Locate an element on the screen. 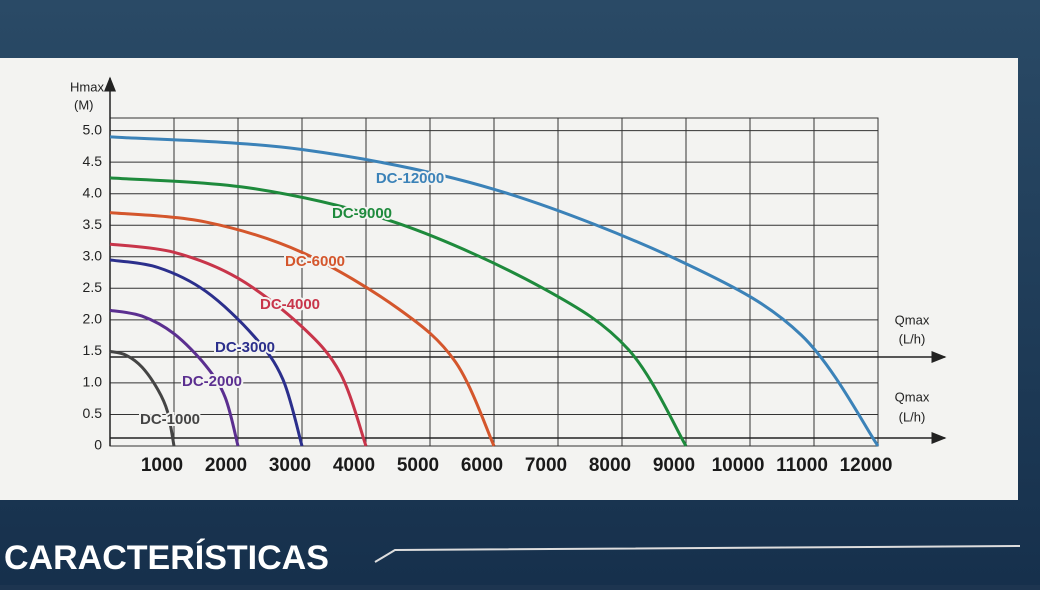  y-tick-label: 5.0 is located at coordinates (93, 129).